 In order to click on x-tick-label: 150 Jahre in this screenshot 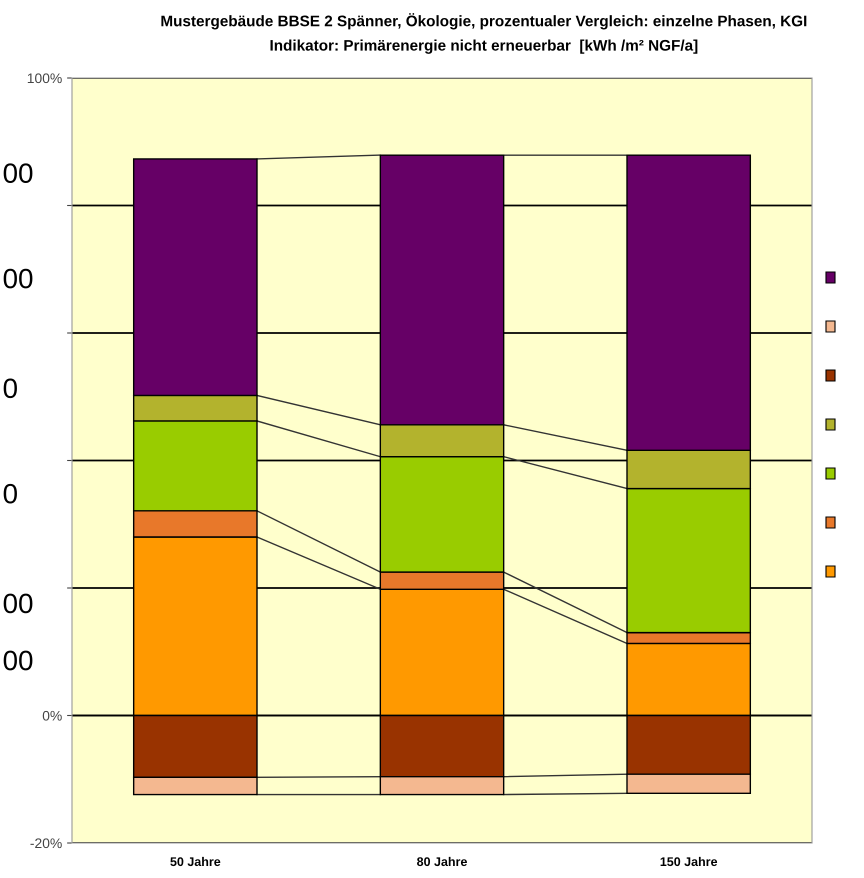, I will do `click(689, 861)`.